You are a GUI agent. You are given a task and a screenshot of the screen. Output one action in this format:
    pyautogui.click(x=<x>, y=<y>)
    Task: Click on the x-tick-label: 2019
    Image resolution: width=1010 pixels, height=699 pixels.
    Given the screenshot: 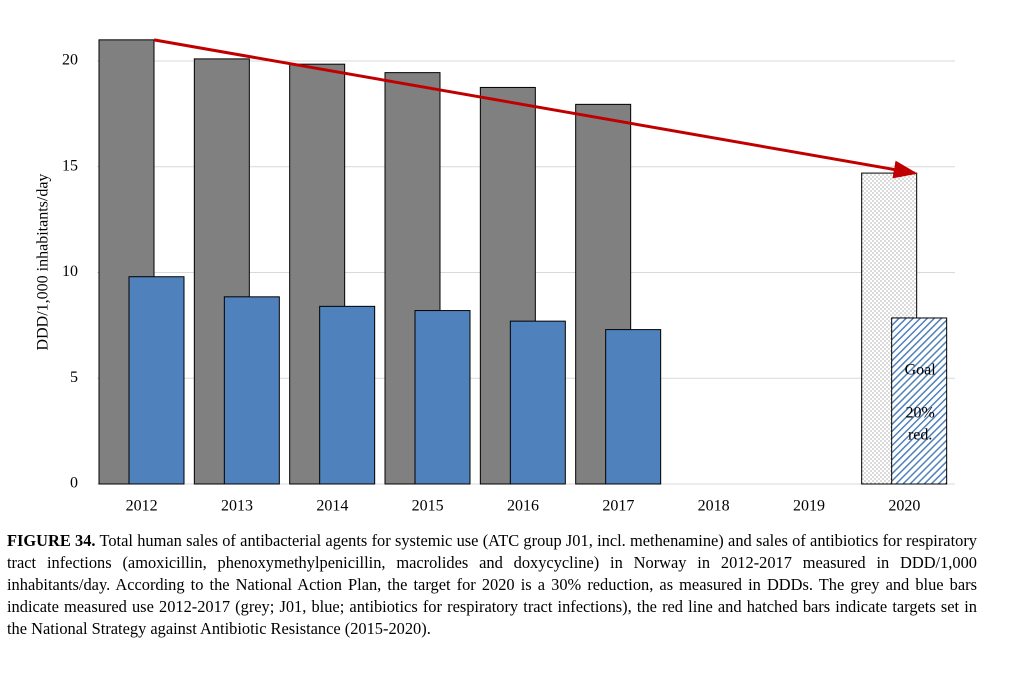 What is the action you would take?
    pyautogui.click(x=809, y=506)
    